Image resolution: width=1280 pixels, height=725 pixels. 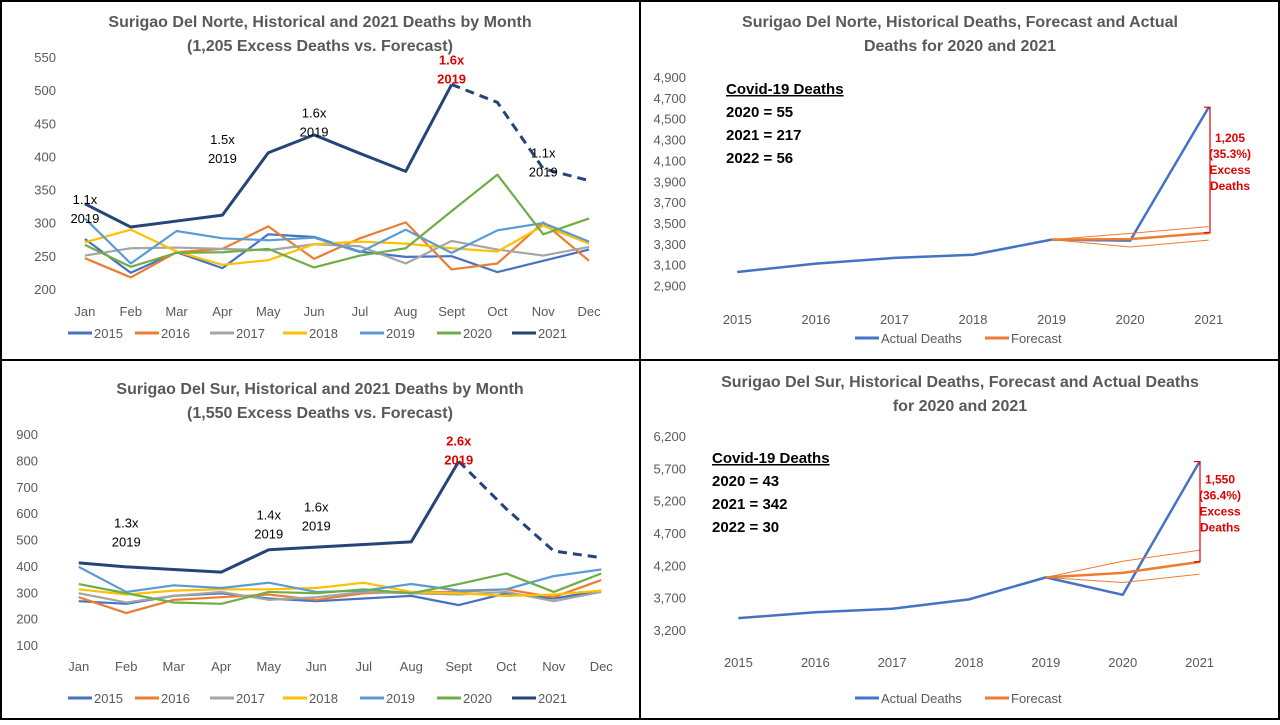 I want to click on series-line-2021-dashed, so click(x=529, y=510).